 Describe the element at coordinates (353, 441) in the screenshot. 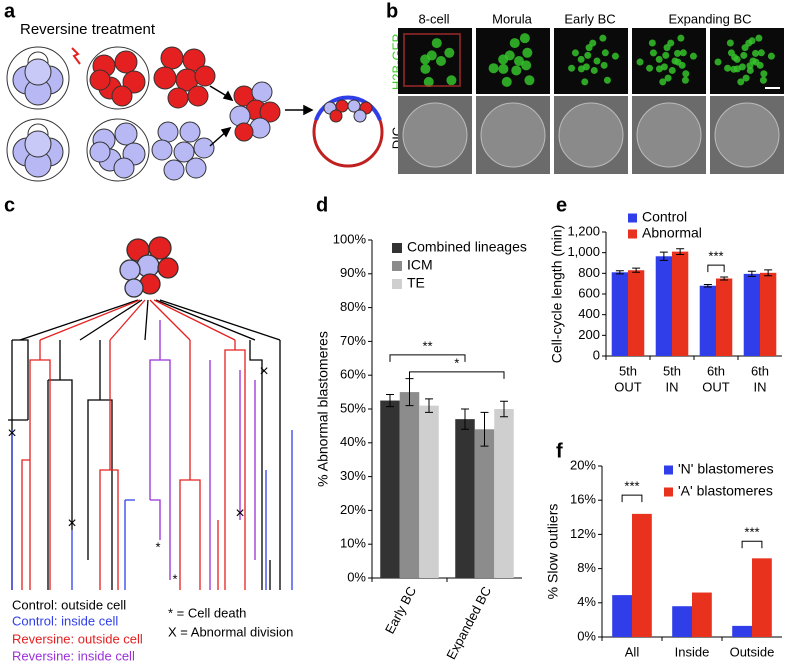

I see `y-tick-label: 40%` at that location.